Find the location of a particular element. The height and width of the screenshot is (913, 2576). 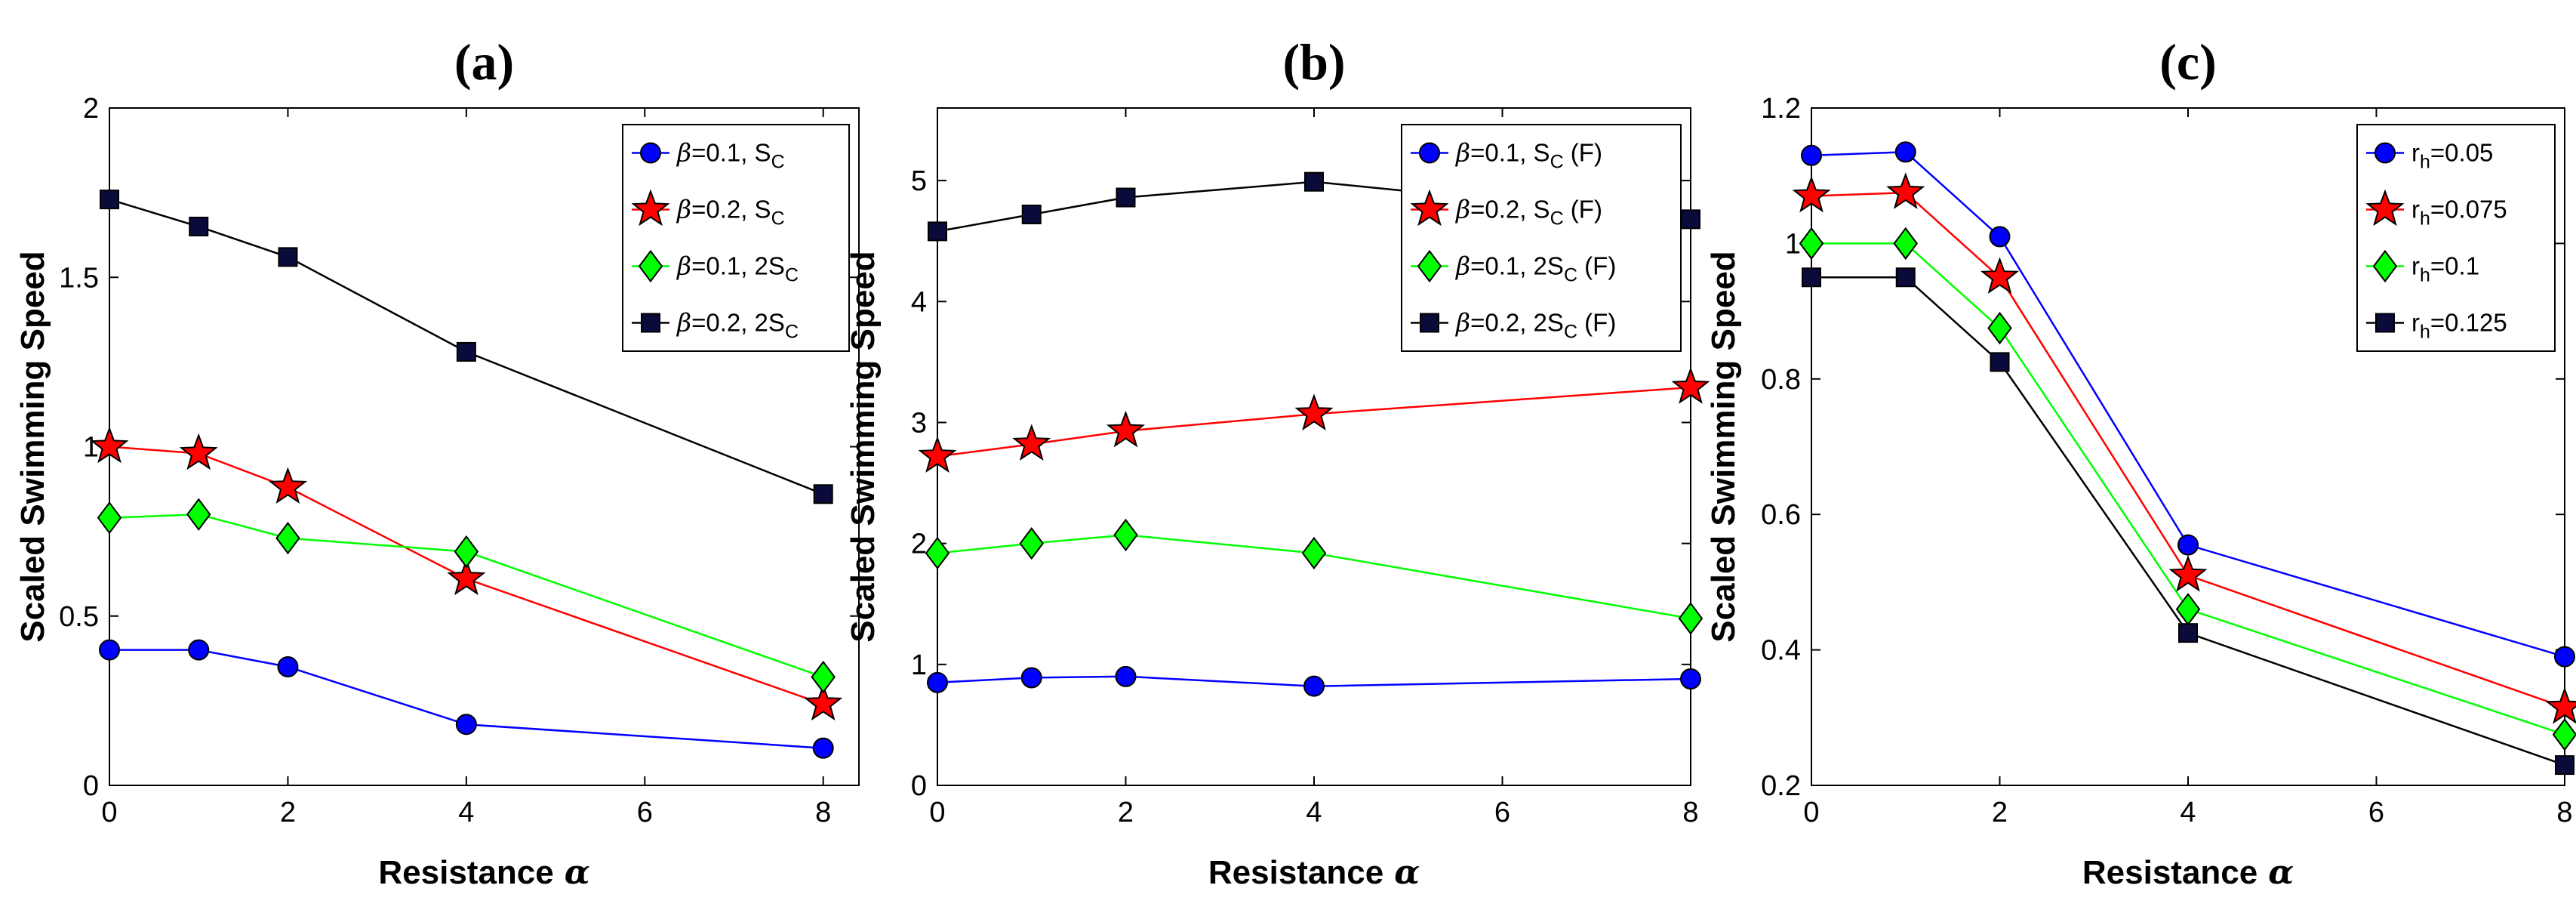

legend-label-1: β=0.1, SC is located at coordinates (730, 155).